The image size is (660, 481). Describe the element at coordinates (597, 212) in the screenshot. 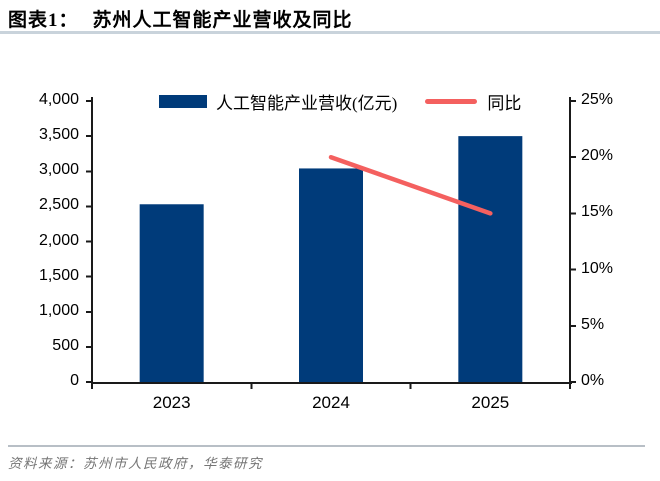

I see `right-axis-label: 15%` at that location.